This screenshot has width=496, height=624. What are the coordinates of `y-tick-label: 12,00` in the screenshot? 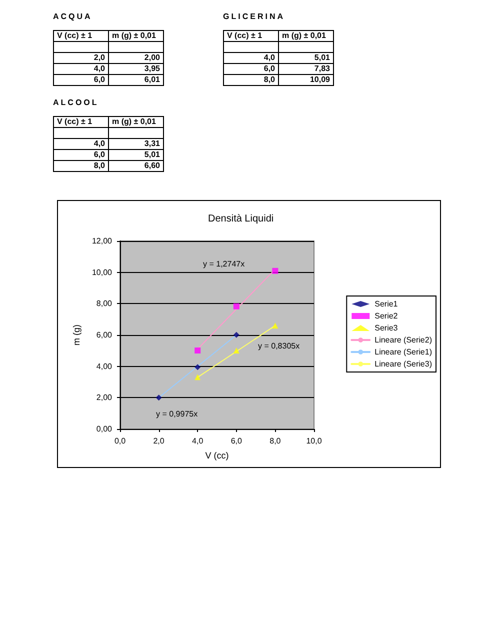 It's located at (102, 241).